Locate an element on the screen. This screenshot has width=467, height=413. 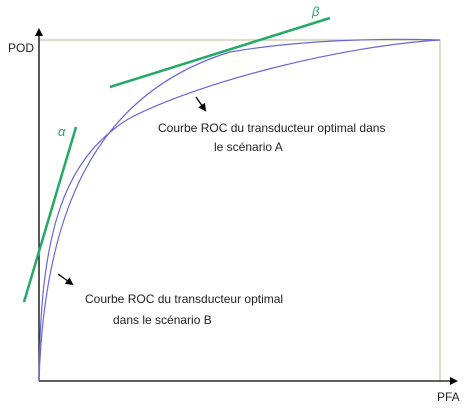
alpha-label: α is located at coordinates (62, 131).